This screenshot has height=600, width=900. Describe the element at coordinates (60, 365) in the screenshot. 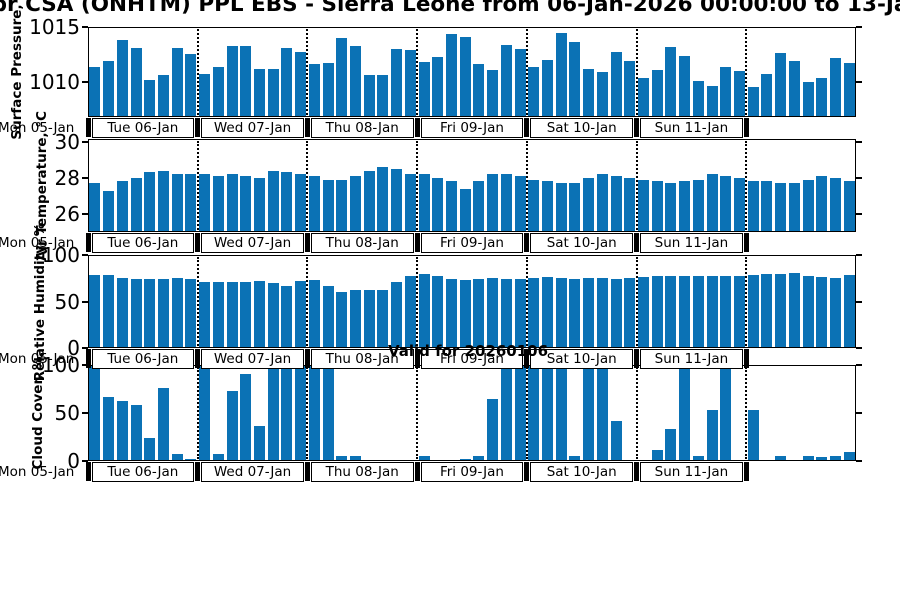

I see `y-tick-label: 100` at that location.